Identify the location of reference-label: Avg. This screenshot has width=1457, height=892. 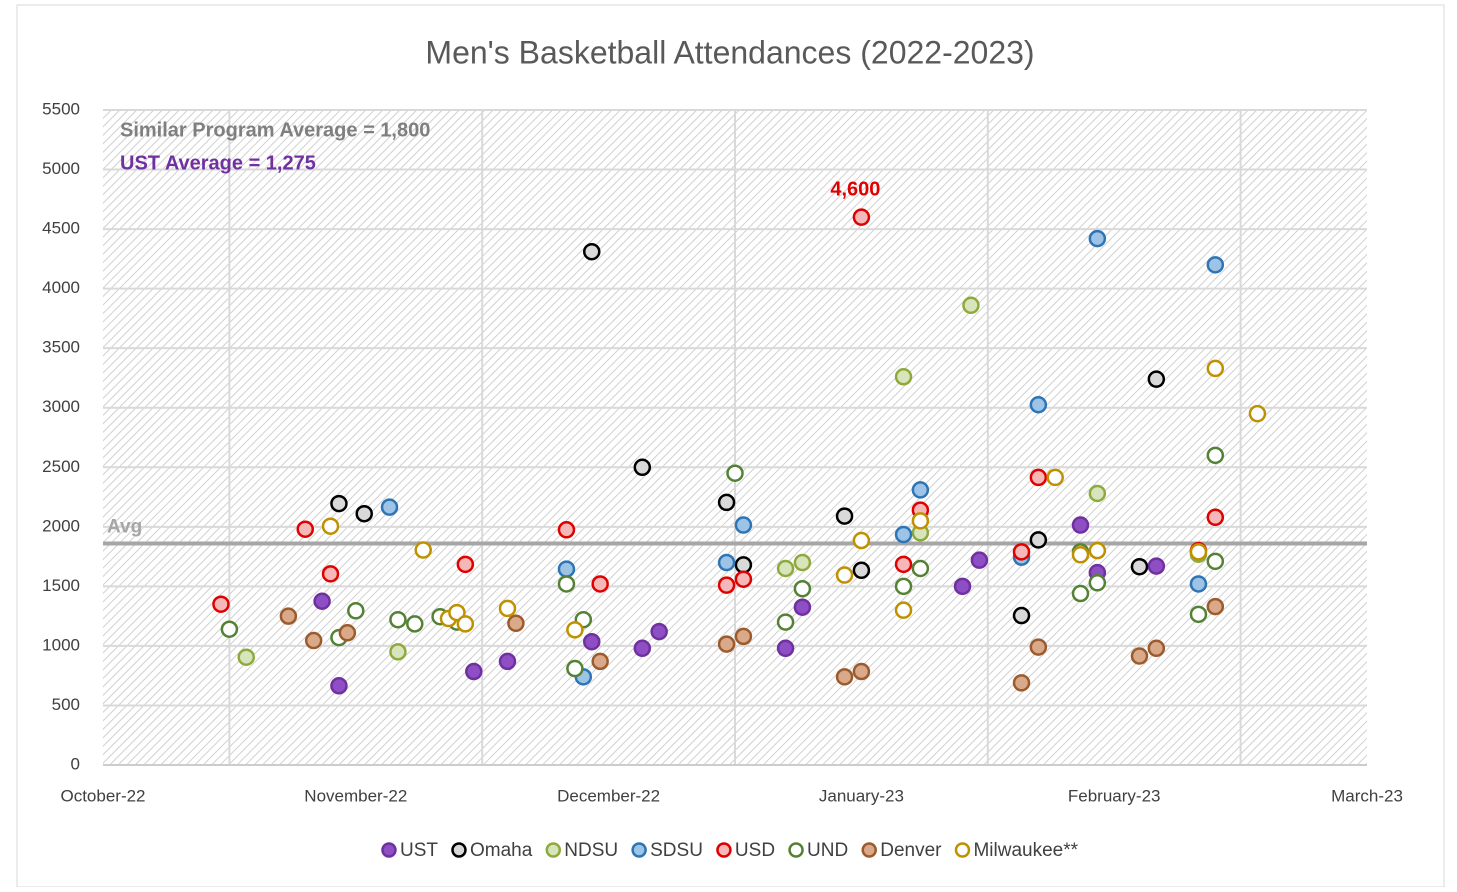
(124, 527).